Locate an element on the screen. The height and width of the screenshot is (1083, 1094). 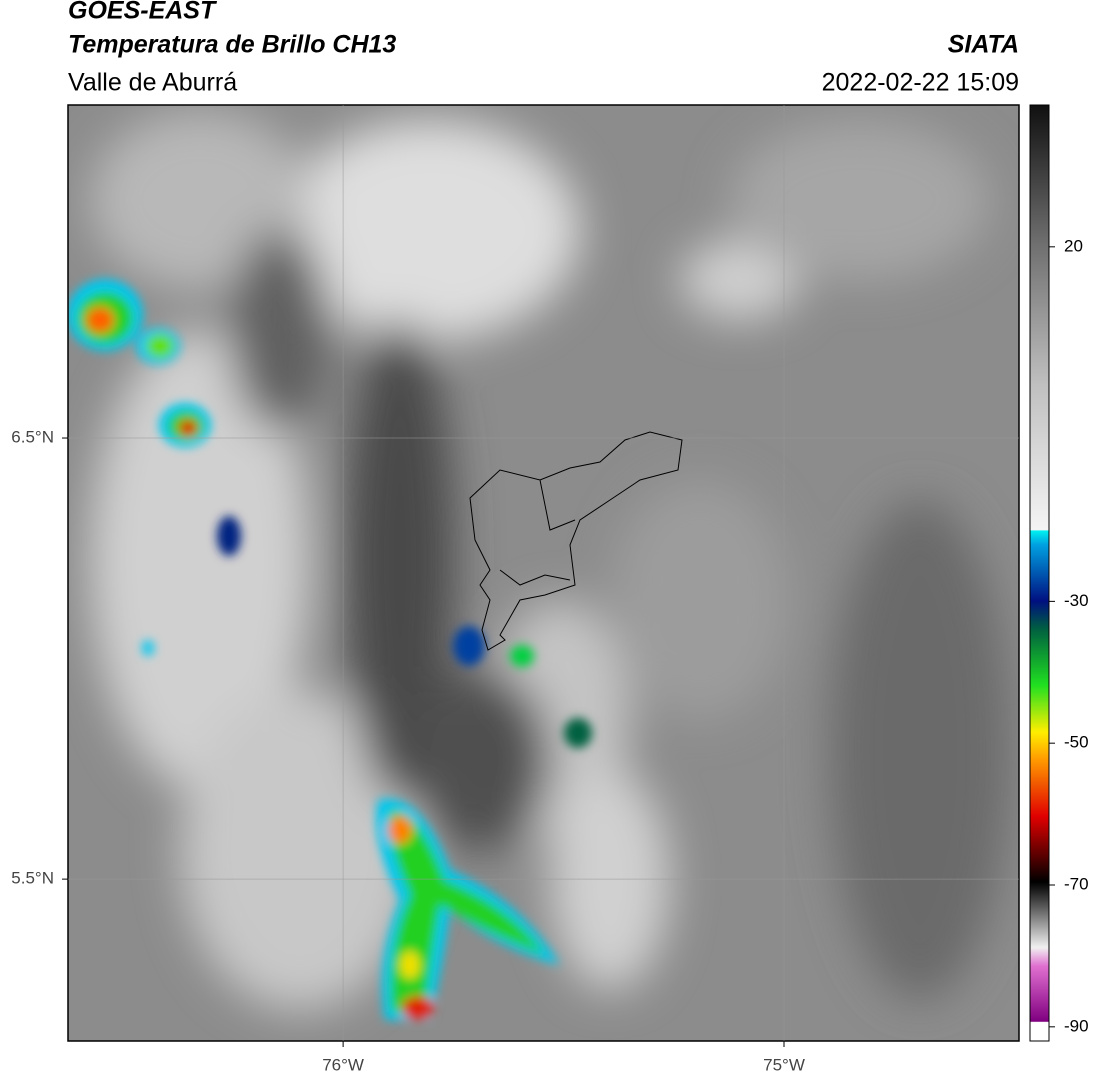
x-tick-label: 75°W is located at coordinates (784, 1064).